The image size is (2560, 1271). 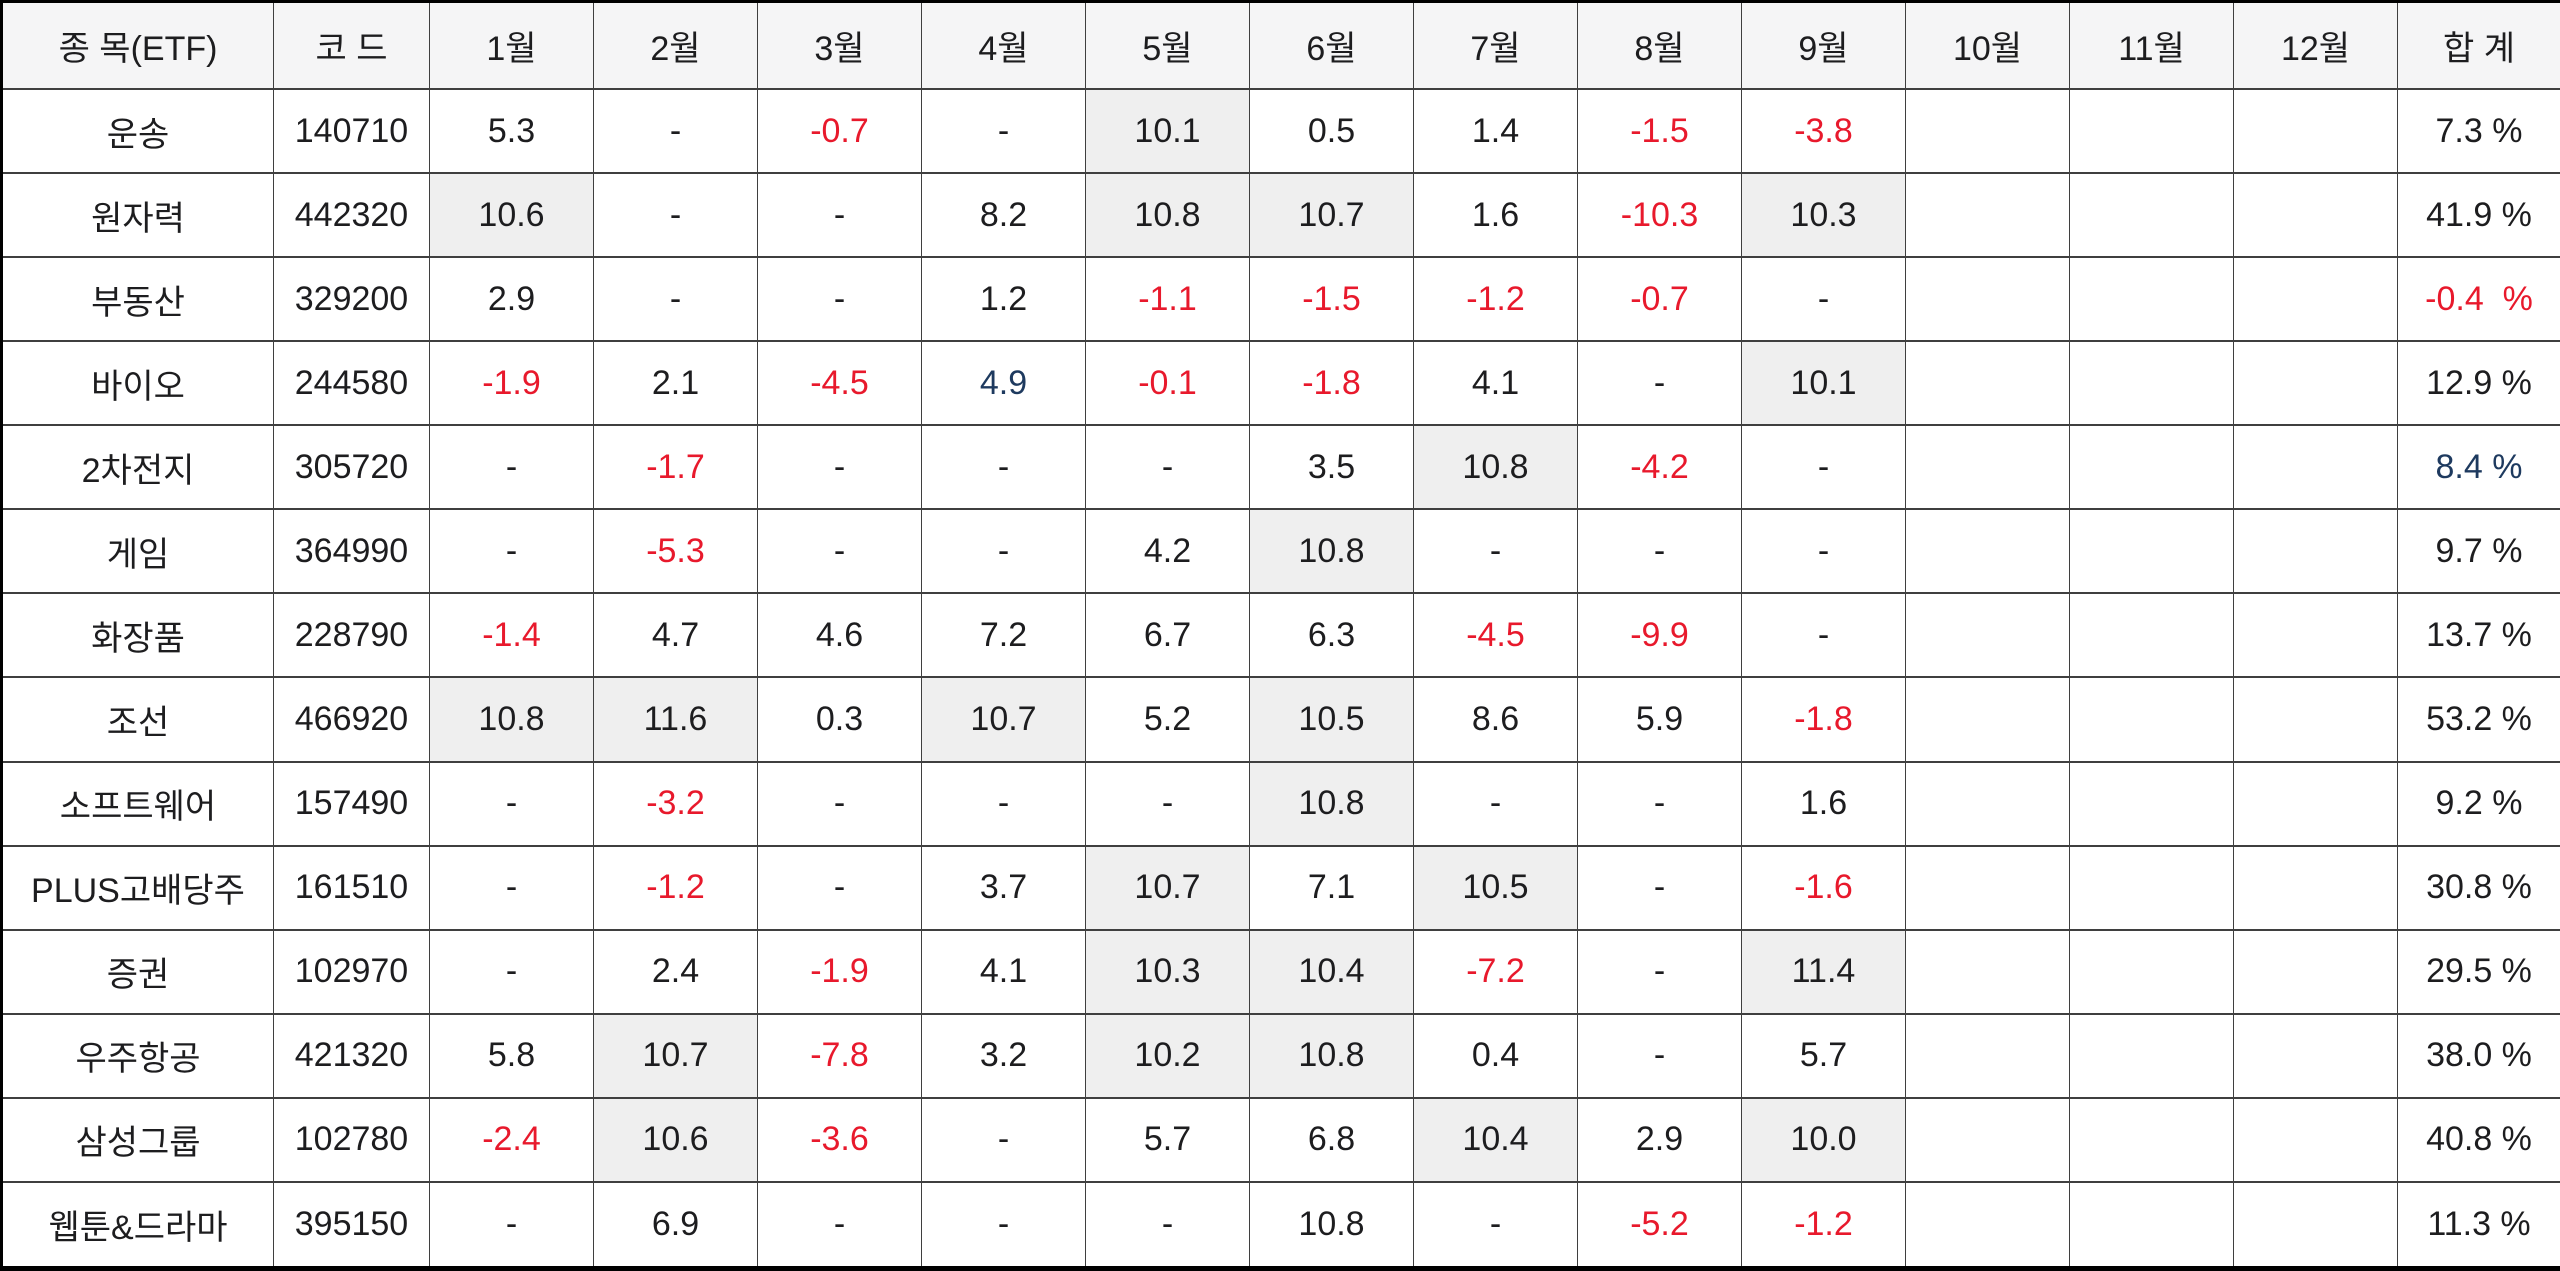 I want to click on total-cell: 7.3 %, so click(x=2478, y=131).